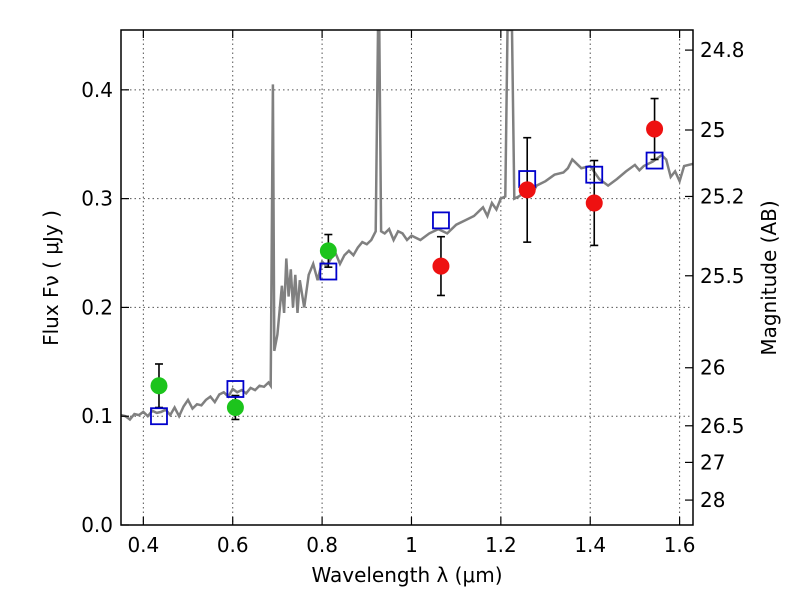 Image resolution: width=800 pixels, height=600 pixels. Describe the element at coordinates (712, 130) in the screenshot. I see `mag-tick-label: 25` at that location.